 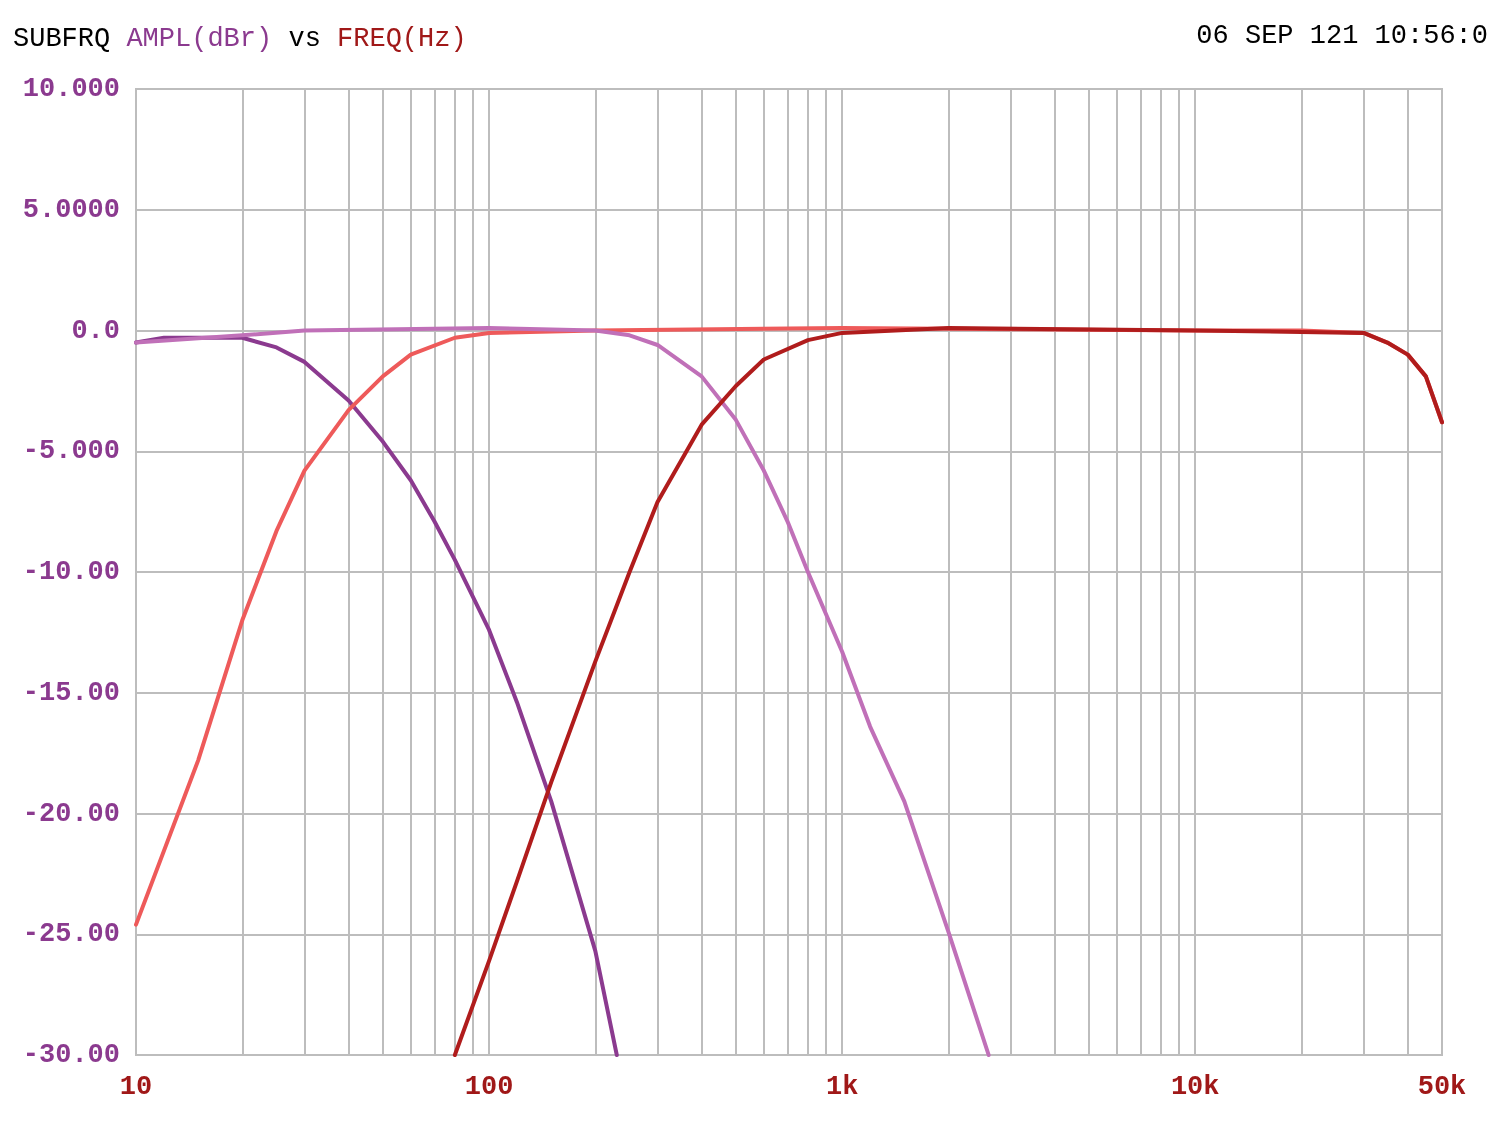 What do you see at coordinates (71, 692) in the screenshot?
I see `y-tick-label: -15.00` at bounding box center [71, 692].